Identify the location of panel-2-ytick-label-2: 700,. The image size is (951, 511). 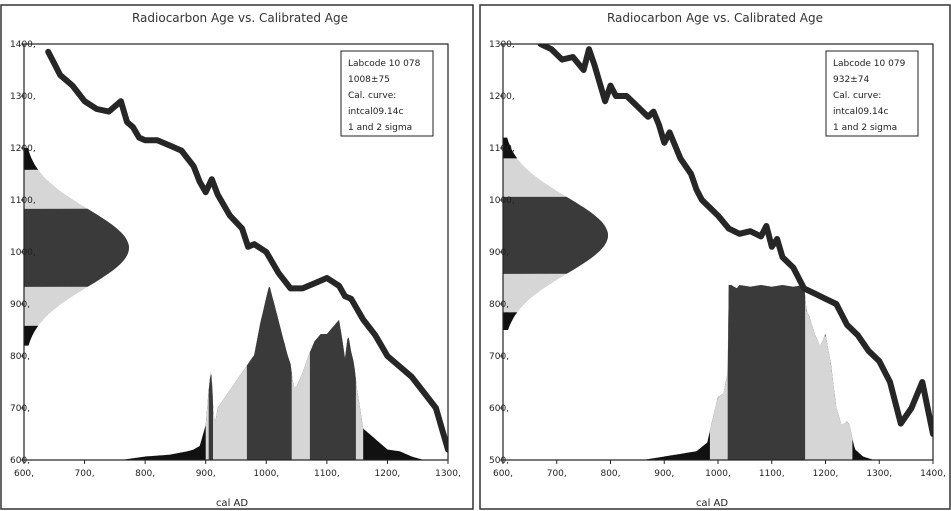
(499, 357).